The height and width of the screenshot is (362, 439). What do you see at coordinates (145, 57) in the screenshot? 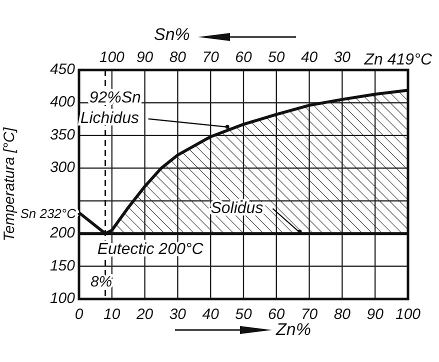
I see `x2-tick-label: 90` at bounding box center [145, 57].